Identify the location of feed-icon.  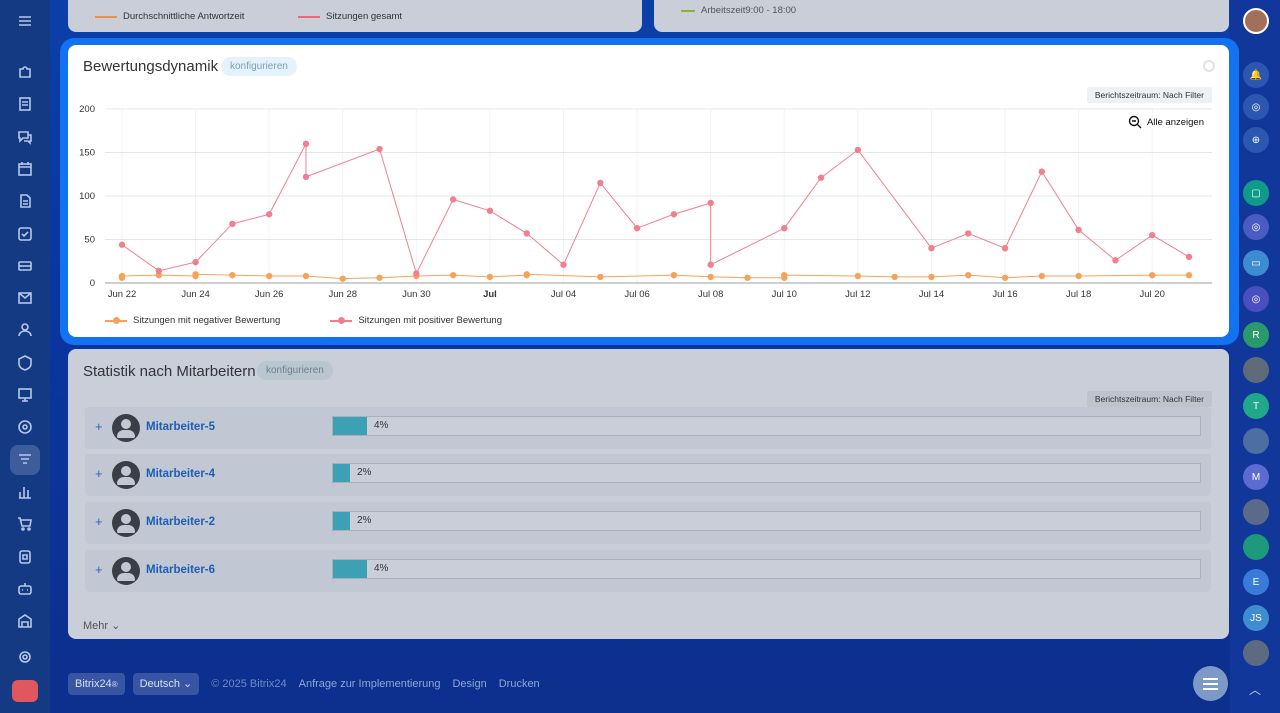
(25, 104).